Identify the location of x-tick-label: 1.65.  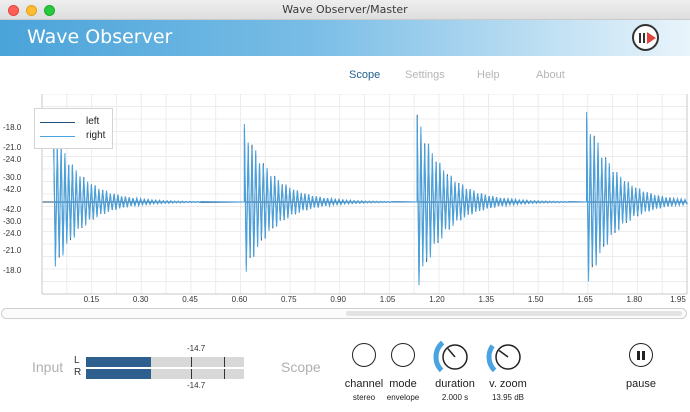
(585, 299).